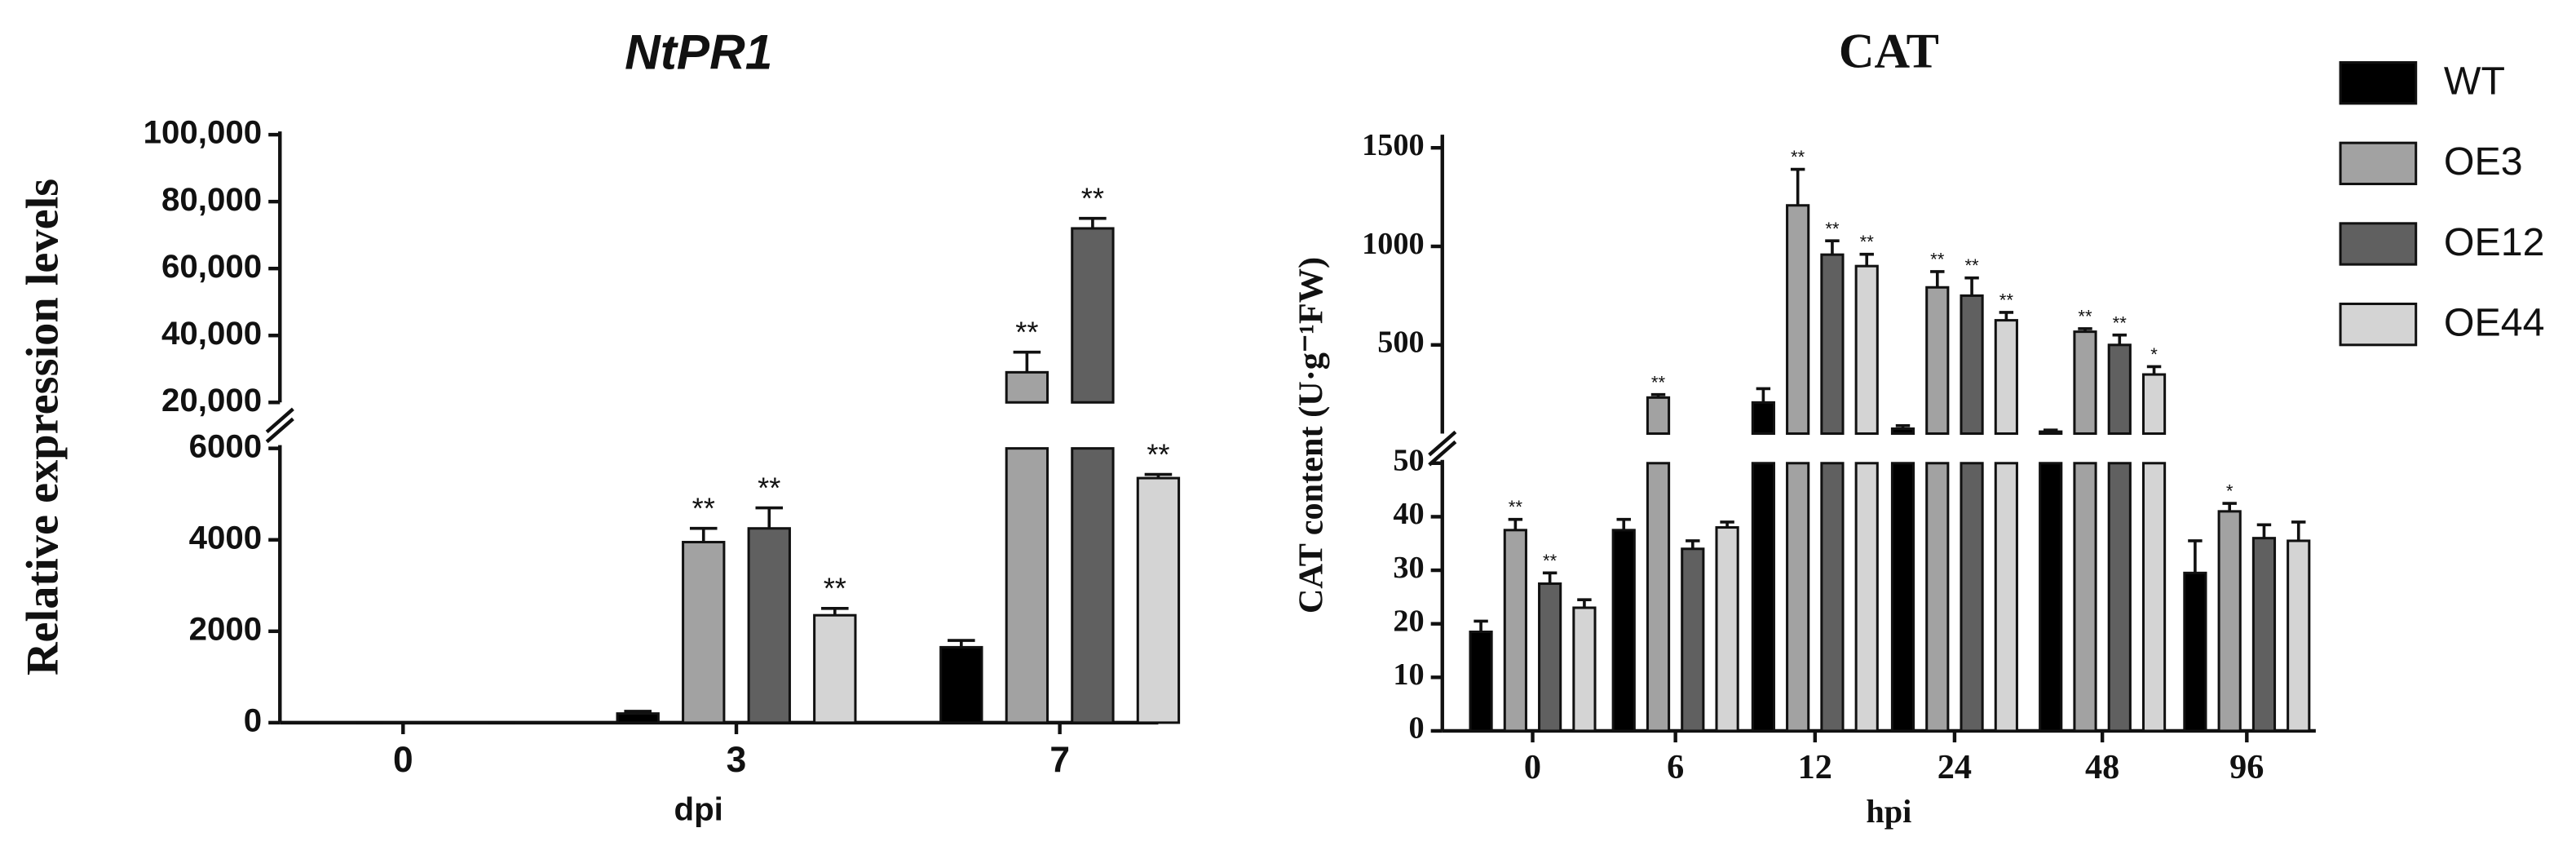 The height and width of the screenshot is (859, 2576). What do you see at coordinates (698, 52) in the screenshot?
I see `chart-title: NtPR1` at bounding box center [698, 52].